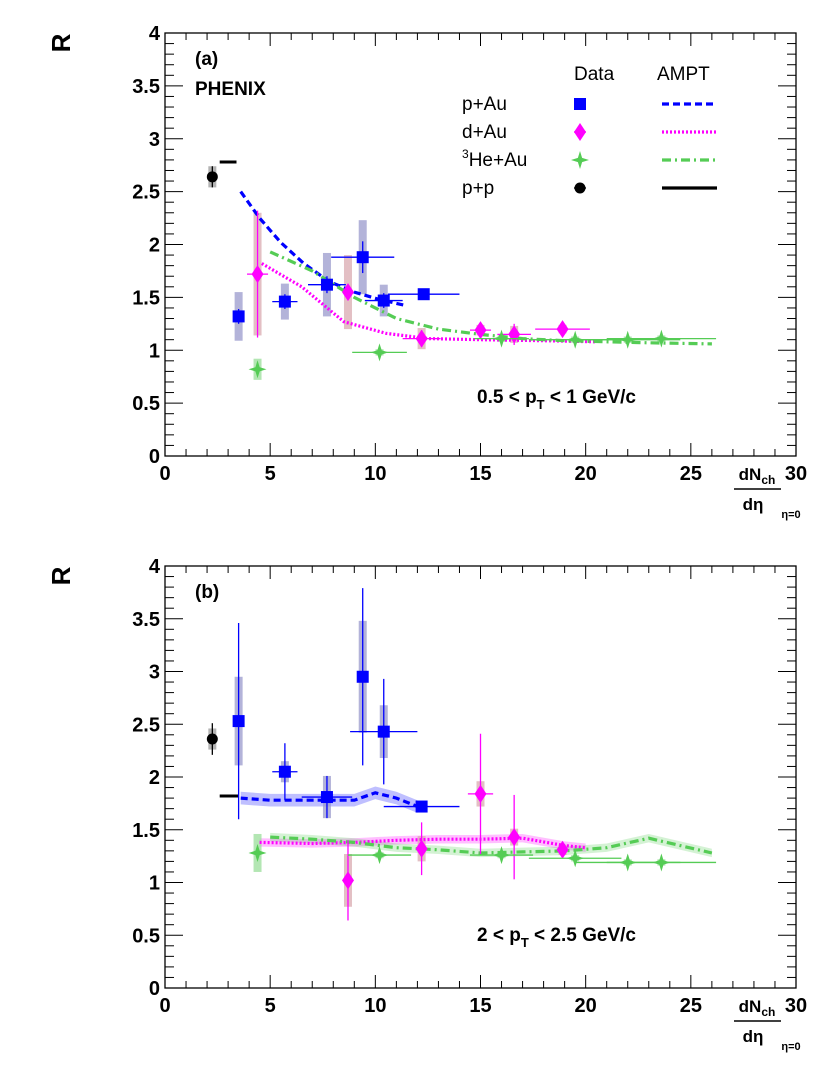 This screenshot has width=830, height=1087. What do you see at coordinates (230, 89) in the screenshot?
I see `experiment-label: PHENIX` at bounding box center [230, 89].